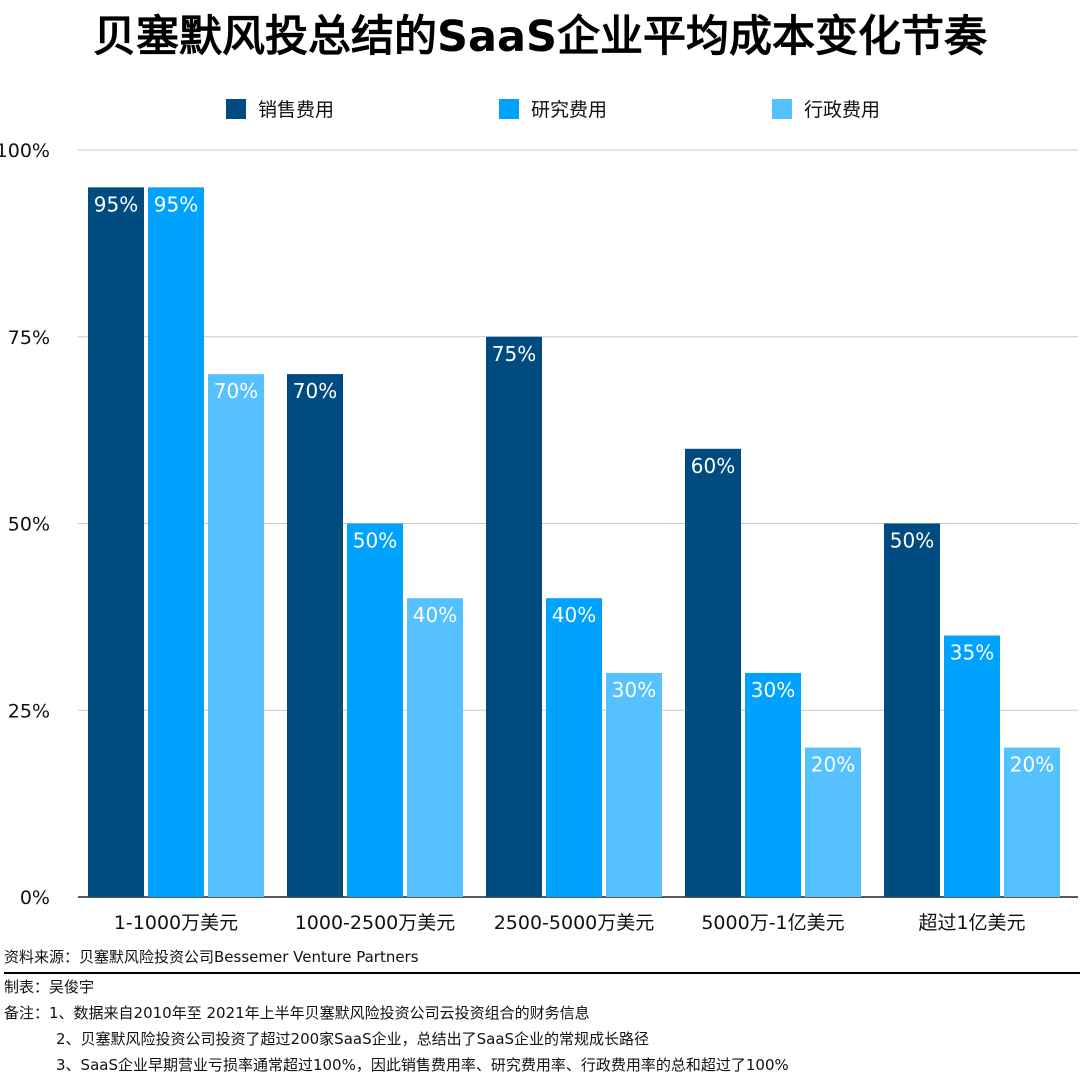 Image resolution: width=1080 pixels, height=1078 pixels. I want to click on y-tick-label: 25%, so click(29, 711).